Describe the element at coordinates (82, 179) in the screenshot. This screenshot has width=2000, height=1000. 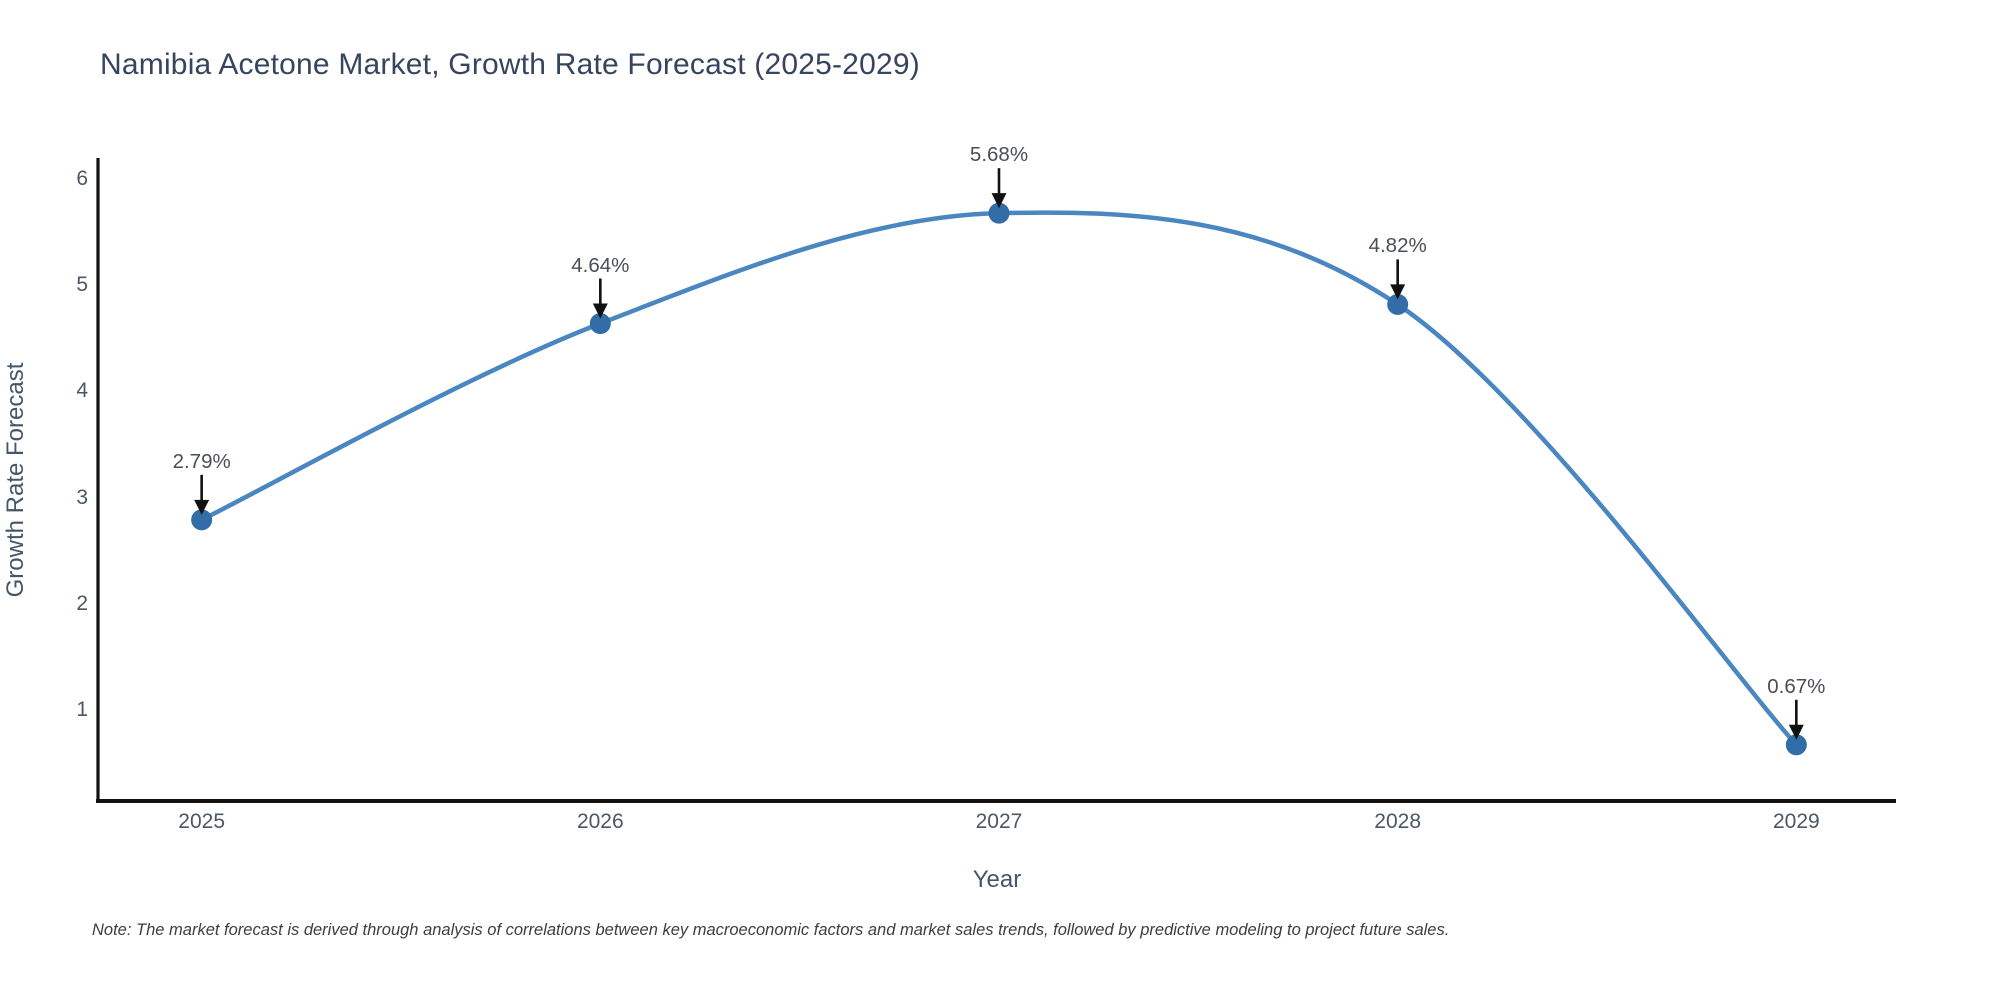
I see `y-tick-label: 6` at that location.